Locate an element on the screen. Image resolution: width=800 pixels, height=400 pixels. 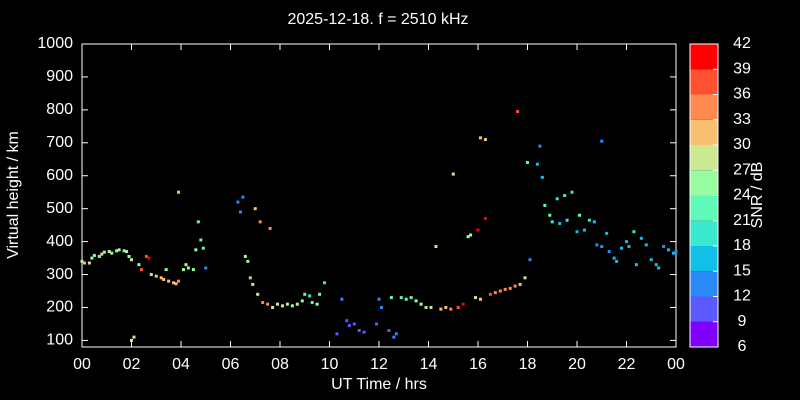
y-tick-label: 400 is located at coordinates (59, 241).